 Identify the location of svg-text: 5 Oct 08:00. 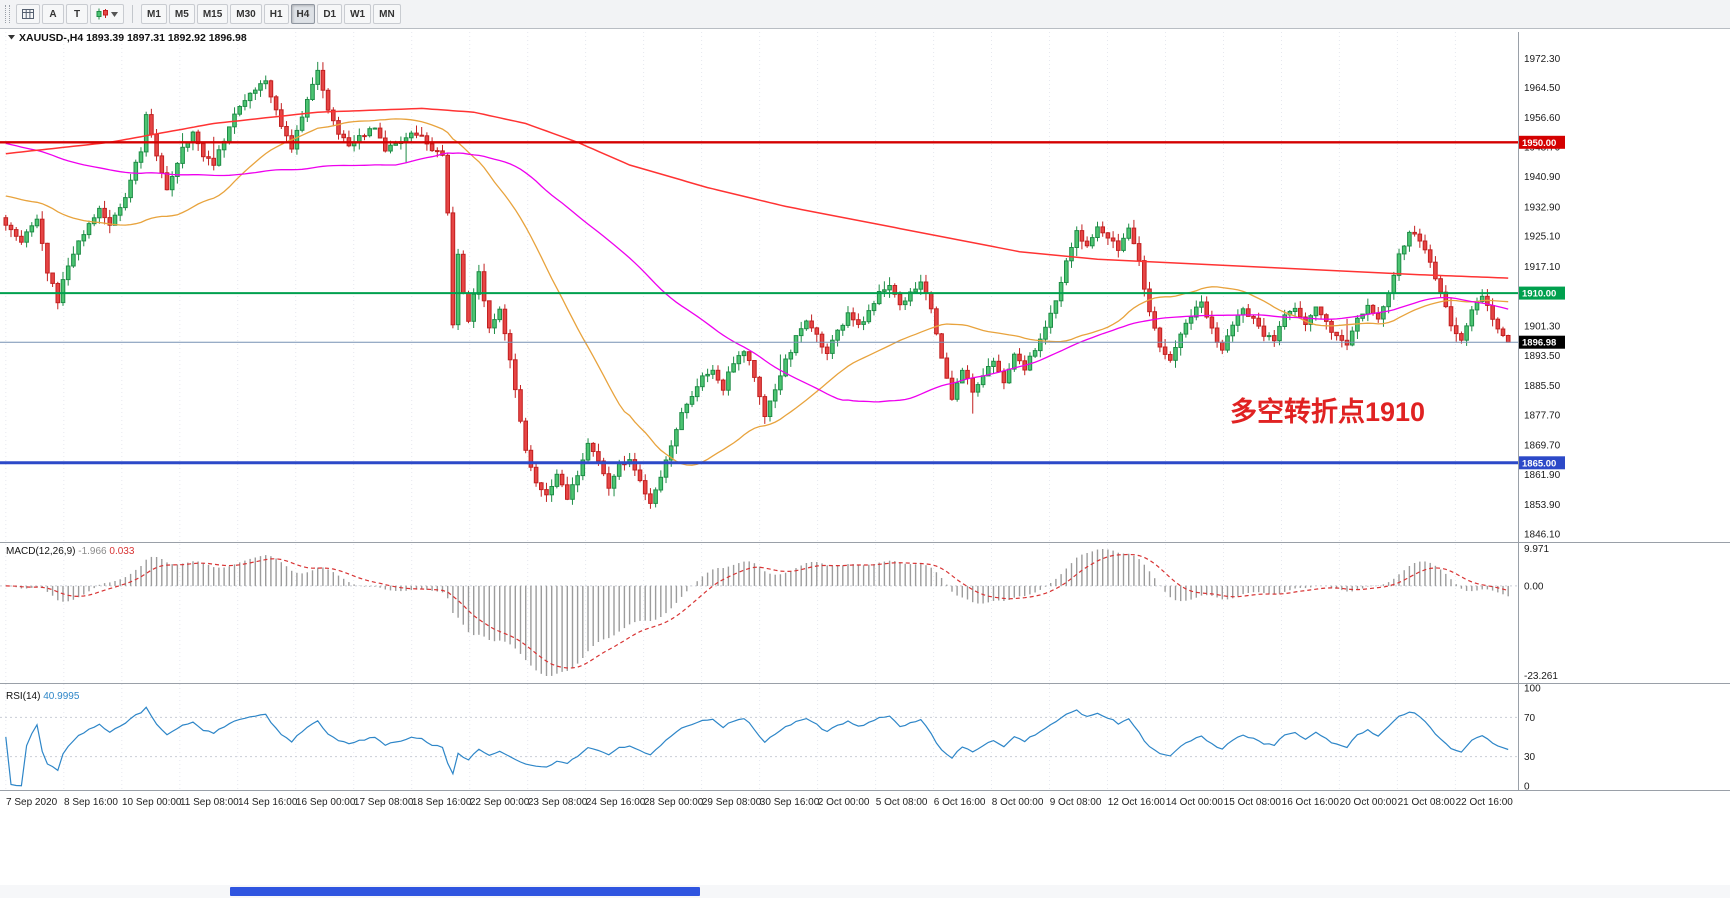
(902, 802).